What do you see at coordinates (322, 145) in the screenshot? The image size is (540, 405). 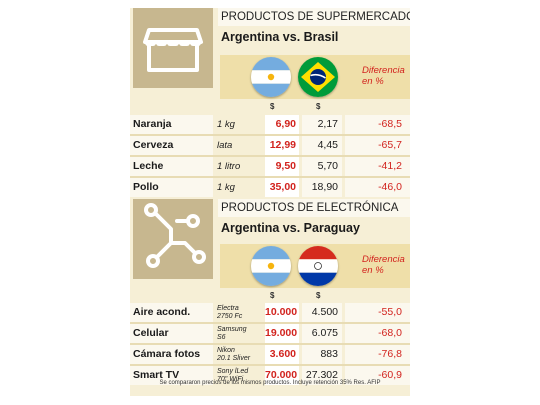 I see `price-other: 4,45` at bounding box center [322, 145].